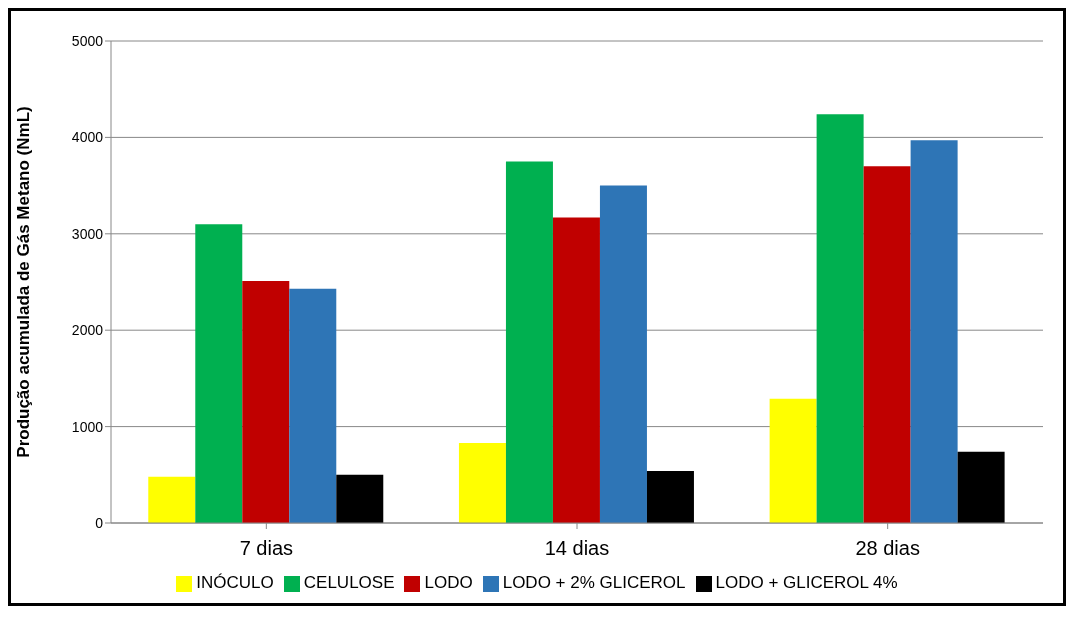 This screenshot has height=618, width=1078. Describe the element at coordinates (235, 582) in the screenshot. I see `legend-label: INÓCULO` at that location.